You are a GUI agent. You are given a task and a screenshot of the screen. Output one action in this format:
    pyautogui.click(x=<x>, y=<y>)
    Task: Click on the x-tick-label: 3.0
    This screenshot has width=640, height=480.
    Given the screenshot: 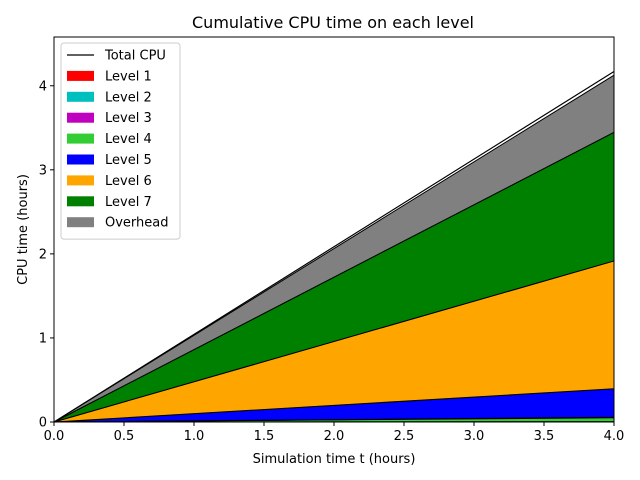 What is the action you would take?
    pyautogui.click(x=474, y=436)
    